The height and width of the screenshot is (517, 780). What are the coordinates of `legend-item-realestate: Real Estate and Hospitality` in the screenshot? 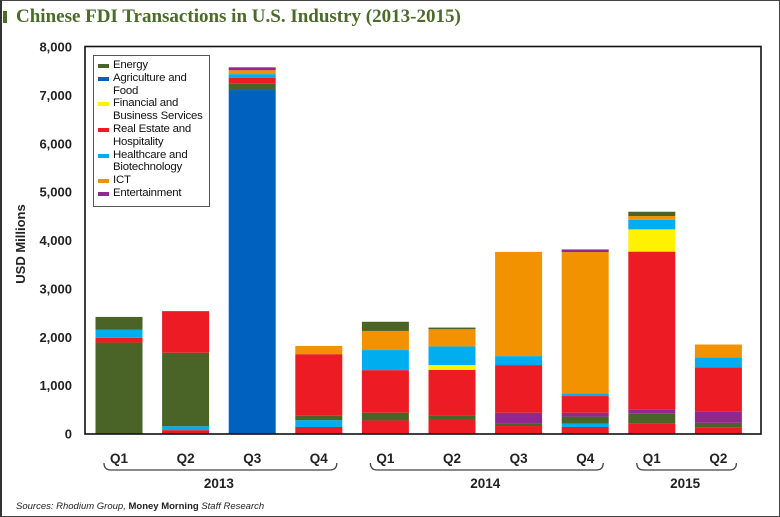 It's located at (152, 136).